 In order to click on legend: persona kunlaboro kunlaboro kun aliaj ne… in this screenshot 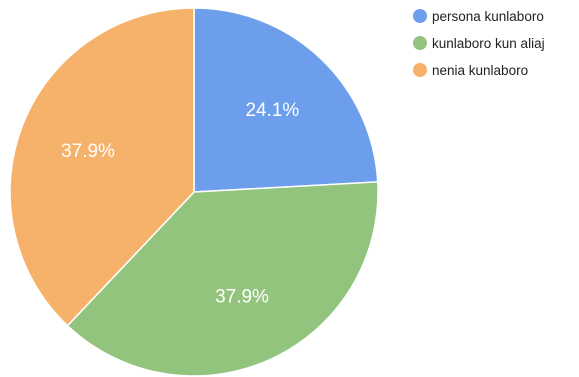, I will do `click(479, 43)`.